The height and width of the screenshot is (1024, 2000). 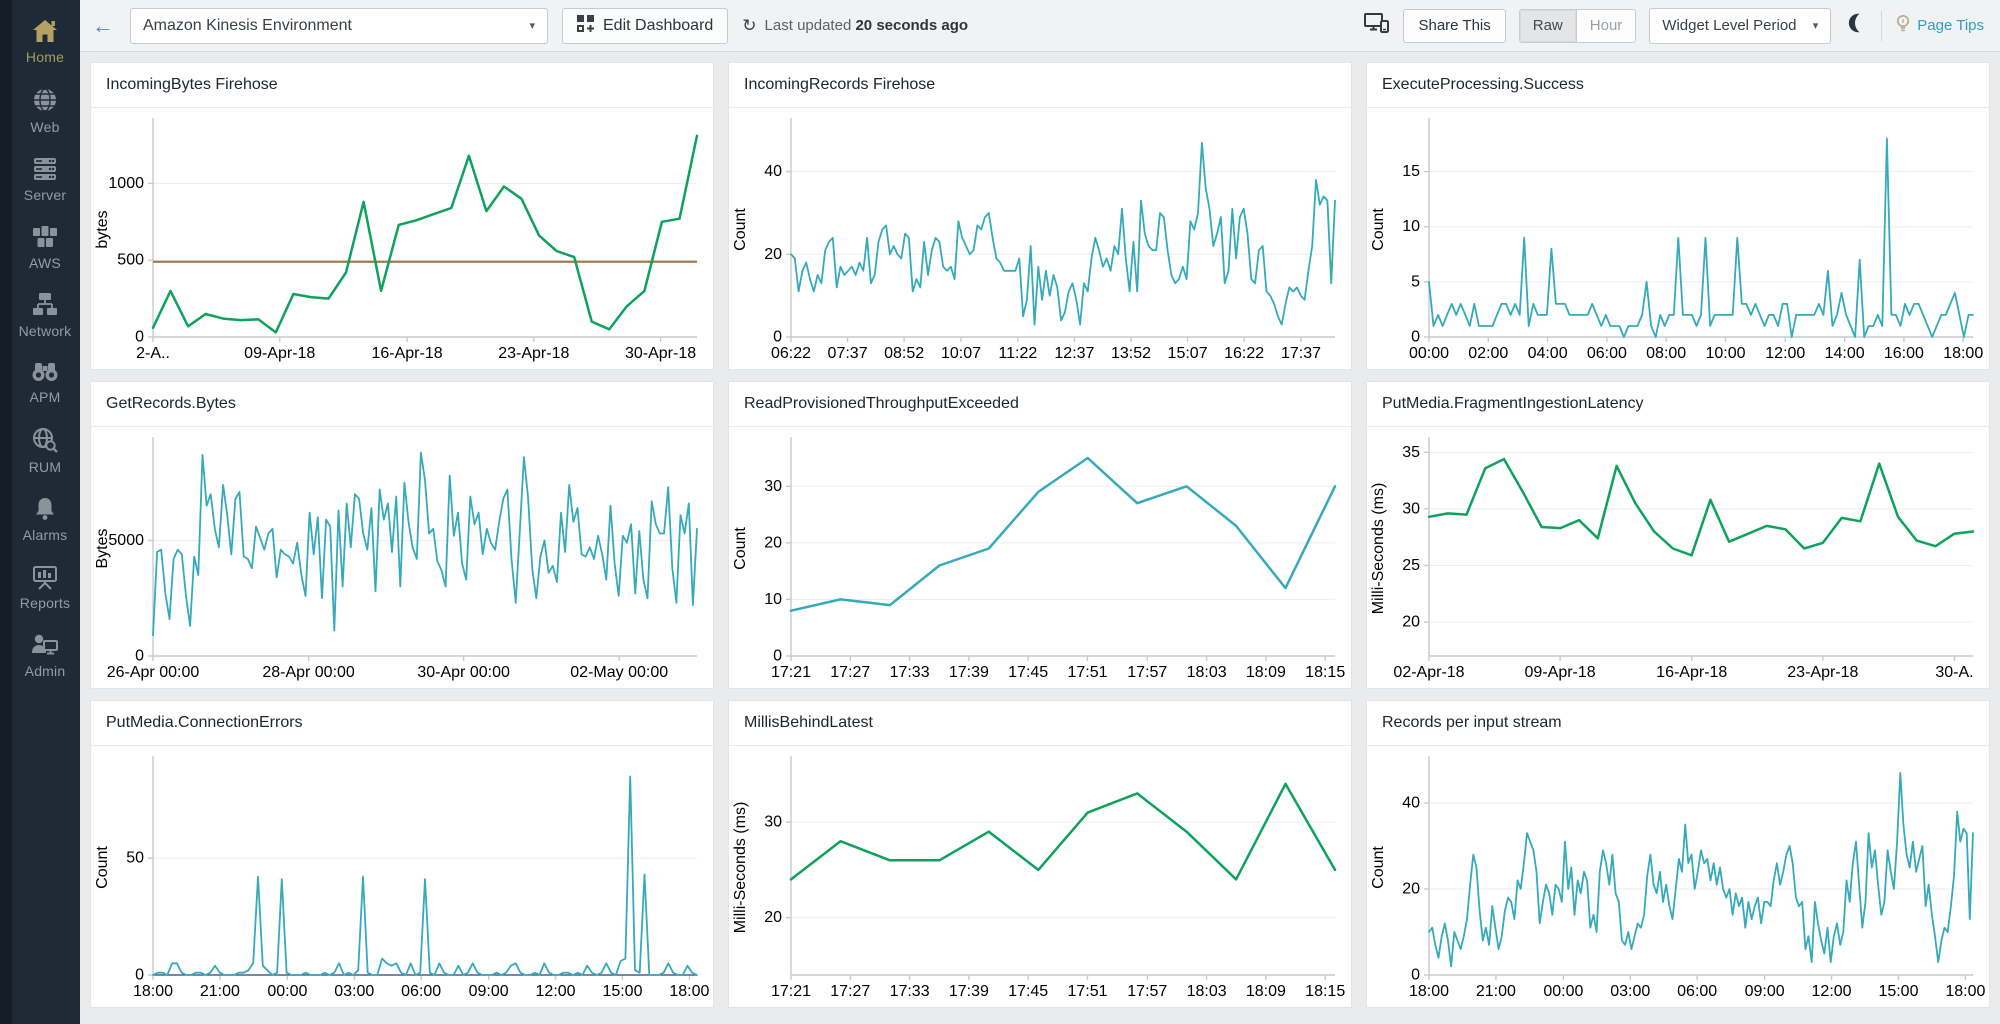 I want to click on sidebar-item-aws: AWS, so click(x=40, y=248).